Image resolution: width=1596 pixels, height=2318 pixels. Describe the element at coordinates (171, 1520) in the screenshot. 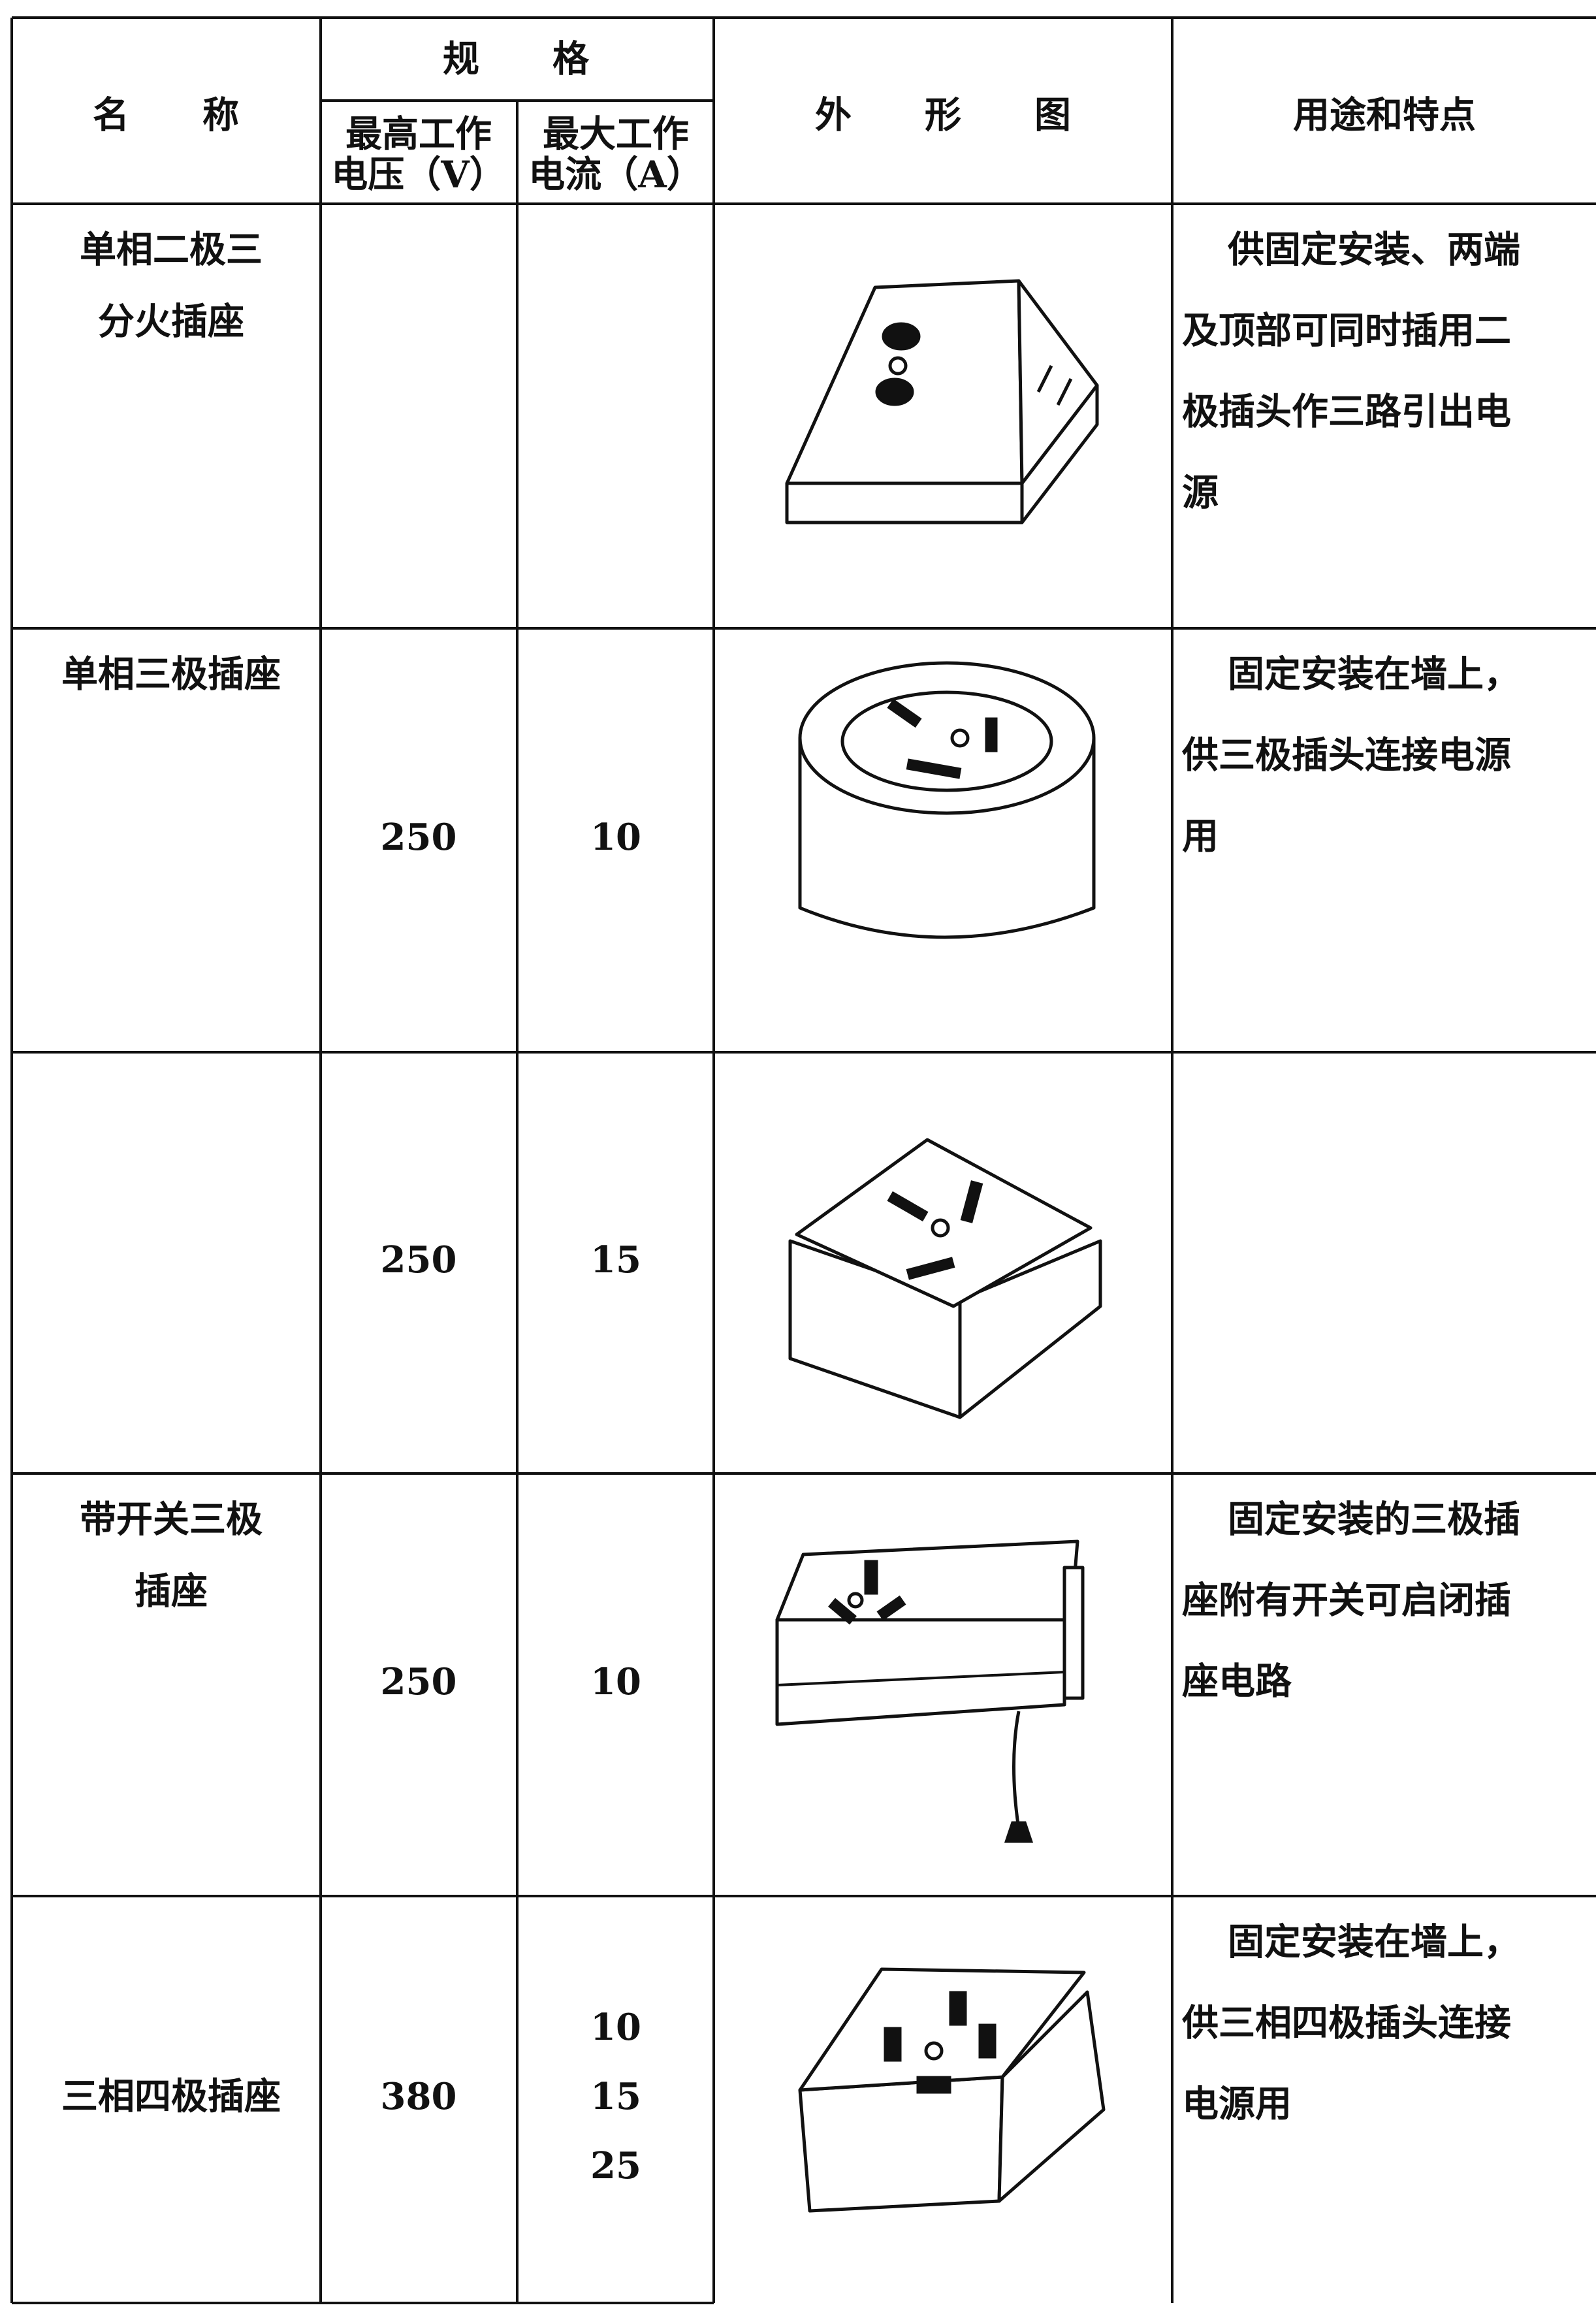

I see `row-name: 带开关三极` at that location.